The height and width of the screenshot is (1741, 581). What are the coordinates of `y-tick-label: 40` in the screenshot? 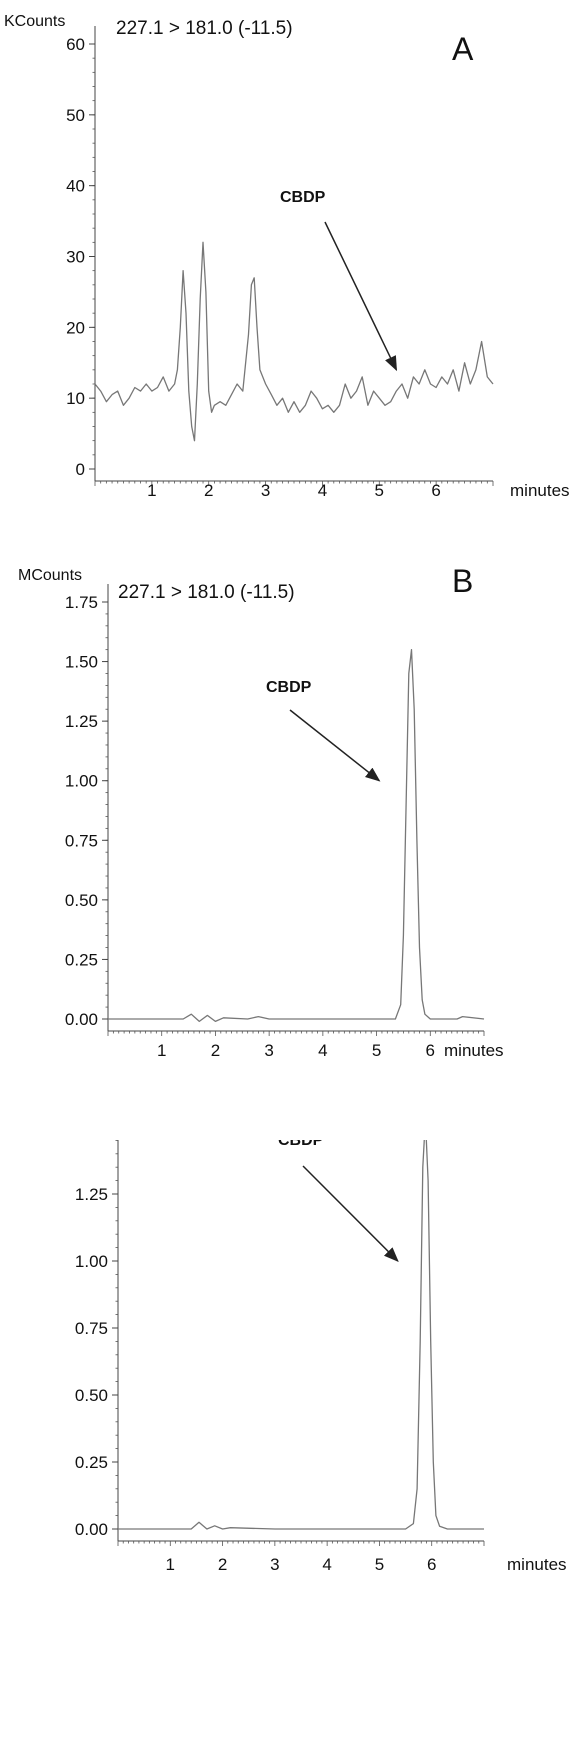 It's located at (75, 186).